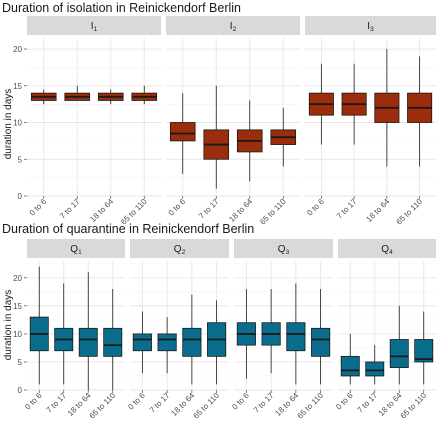 This screenshot has height=426, width=440. I want to click on facet-strip-label: I3, so click(370, 27).